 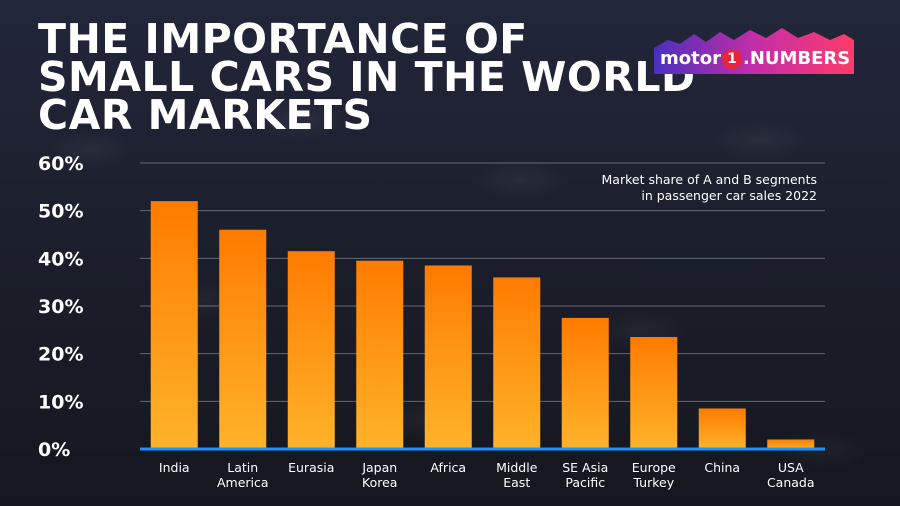 What do you see at coordinates (654, 467) in the screenshot?
I see `x-tick-label: Europe` at bounding box center [654, 467].